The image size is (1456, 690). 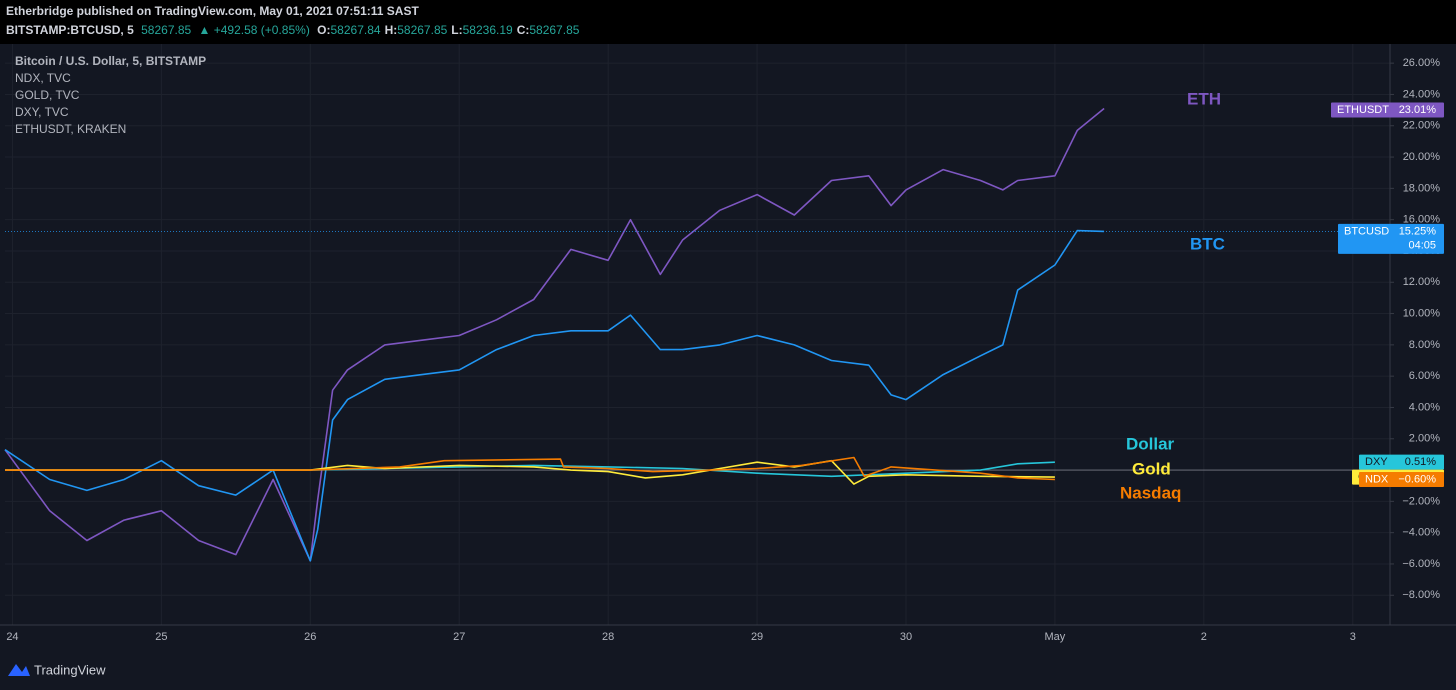 I want to click on price-label-value: 15.25%, so click(x=1418, y=231).